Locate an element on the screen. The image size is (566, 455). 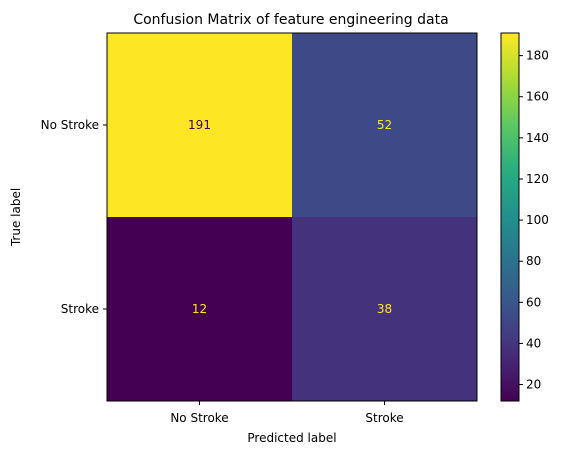
x-tick-label: Stroke is located at coordinates (384, 418).